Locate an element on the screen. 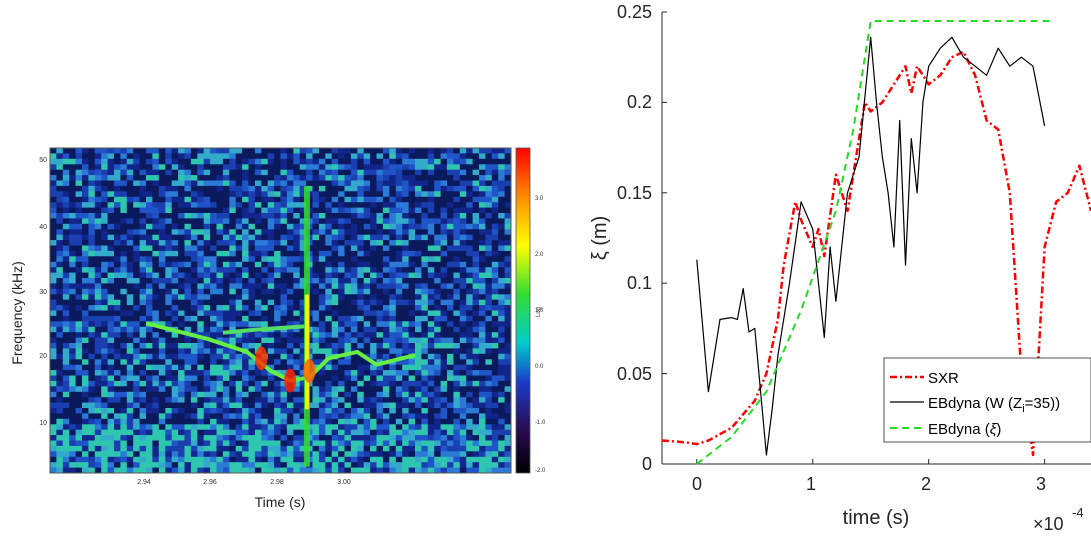 The height and width of the screenshot is (543, 1091). legend-label-ebdyna-w-sub: i is located at coordinates (1023, 409).